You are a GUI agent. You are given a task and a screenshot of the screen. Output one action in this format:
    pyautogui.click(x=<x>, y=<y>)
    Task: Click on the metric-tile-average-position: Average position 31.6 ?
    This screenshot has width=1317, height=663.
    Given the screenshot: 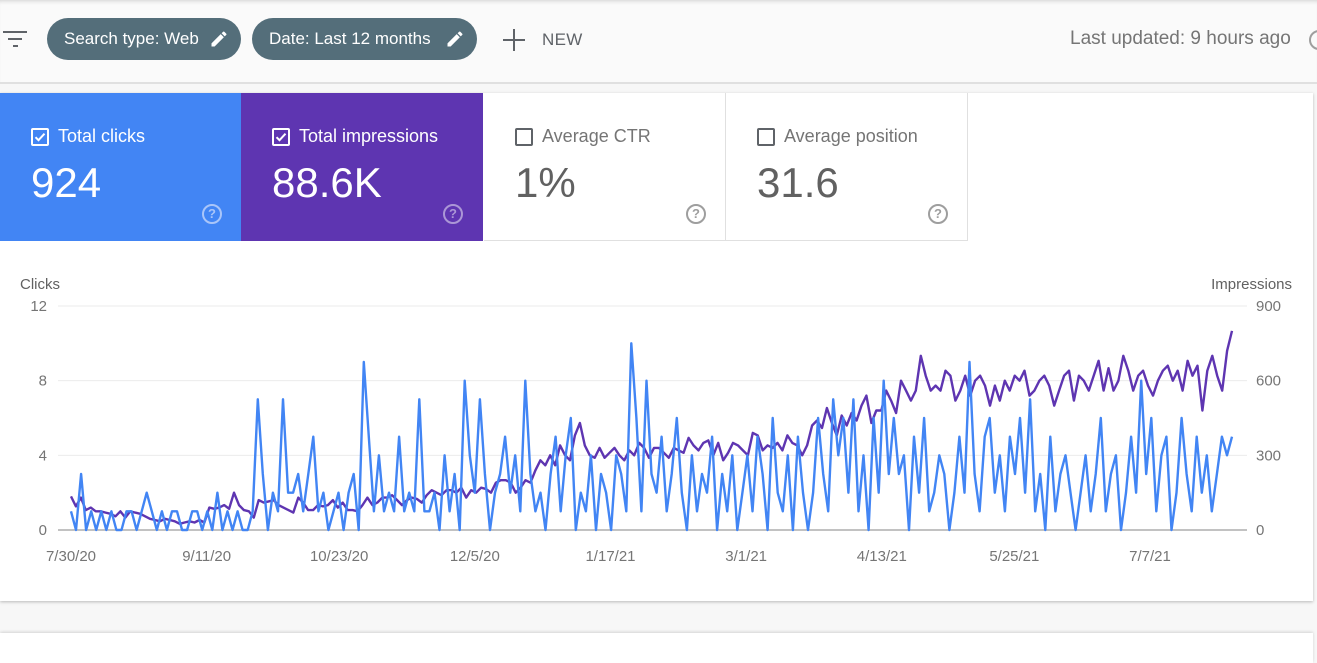 What is the action you would take?
    pyautogui.click(x=847, y=167)
    